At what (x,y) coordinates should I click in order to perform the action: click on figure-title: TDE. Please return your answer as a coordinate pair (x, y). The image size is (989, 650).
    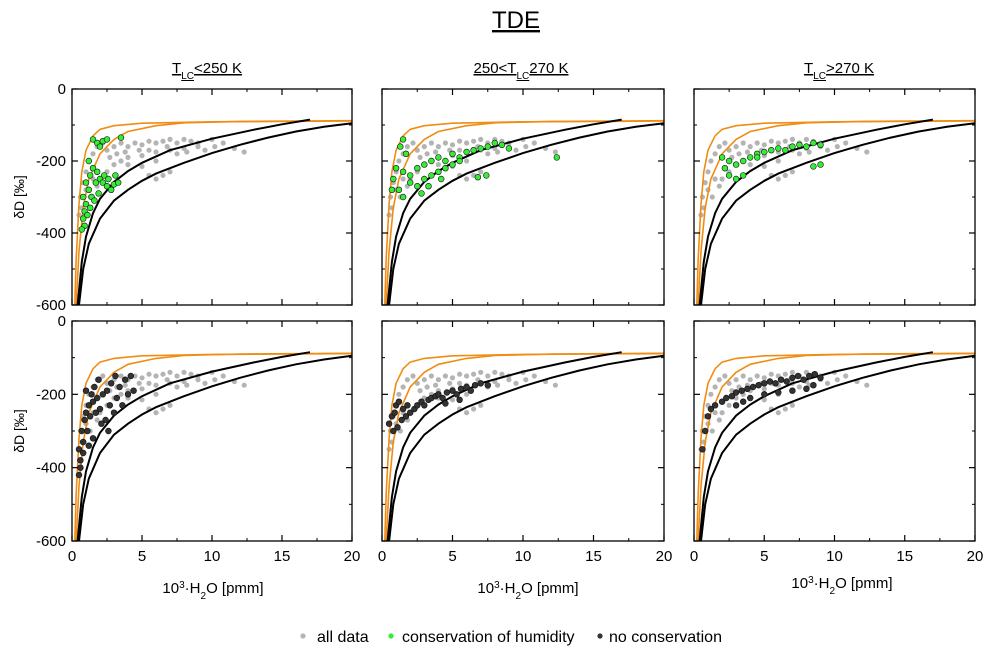
    Looking at the image, I should click on (516, 20).